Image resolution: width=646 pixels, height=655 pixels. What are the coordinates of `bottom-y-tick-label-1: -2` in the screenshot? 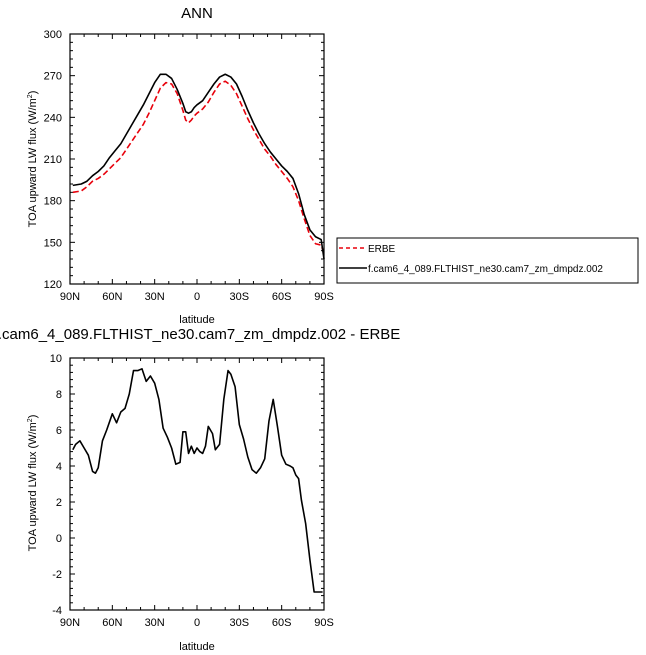 It's located at (57, 575).